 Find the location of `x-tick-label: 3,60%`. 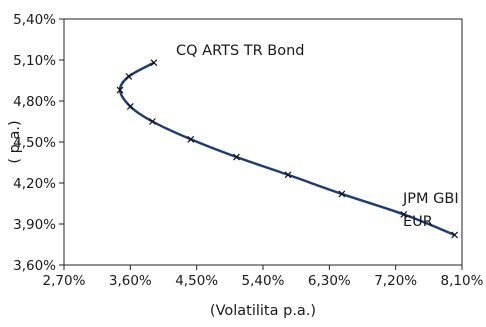

x-tick-label: 3,60% is located at coordinates (130, 281).